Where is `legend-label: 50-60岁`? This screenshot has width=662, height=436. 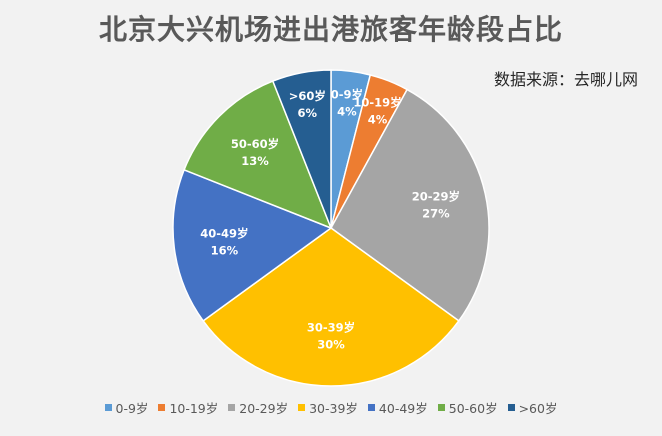 legend-label: 50-60岁 is located at coordinates (473, 408).